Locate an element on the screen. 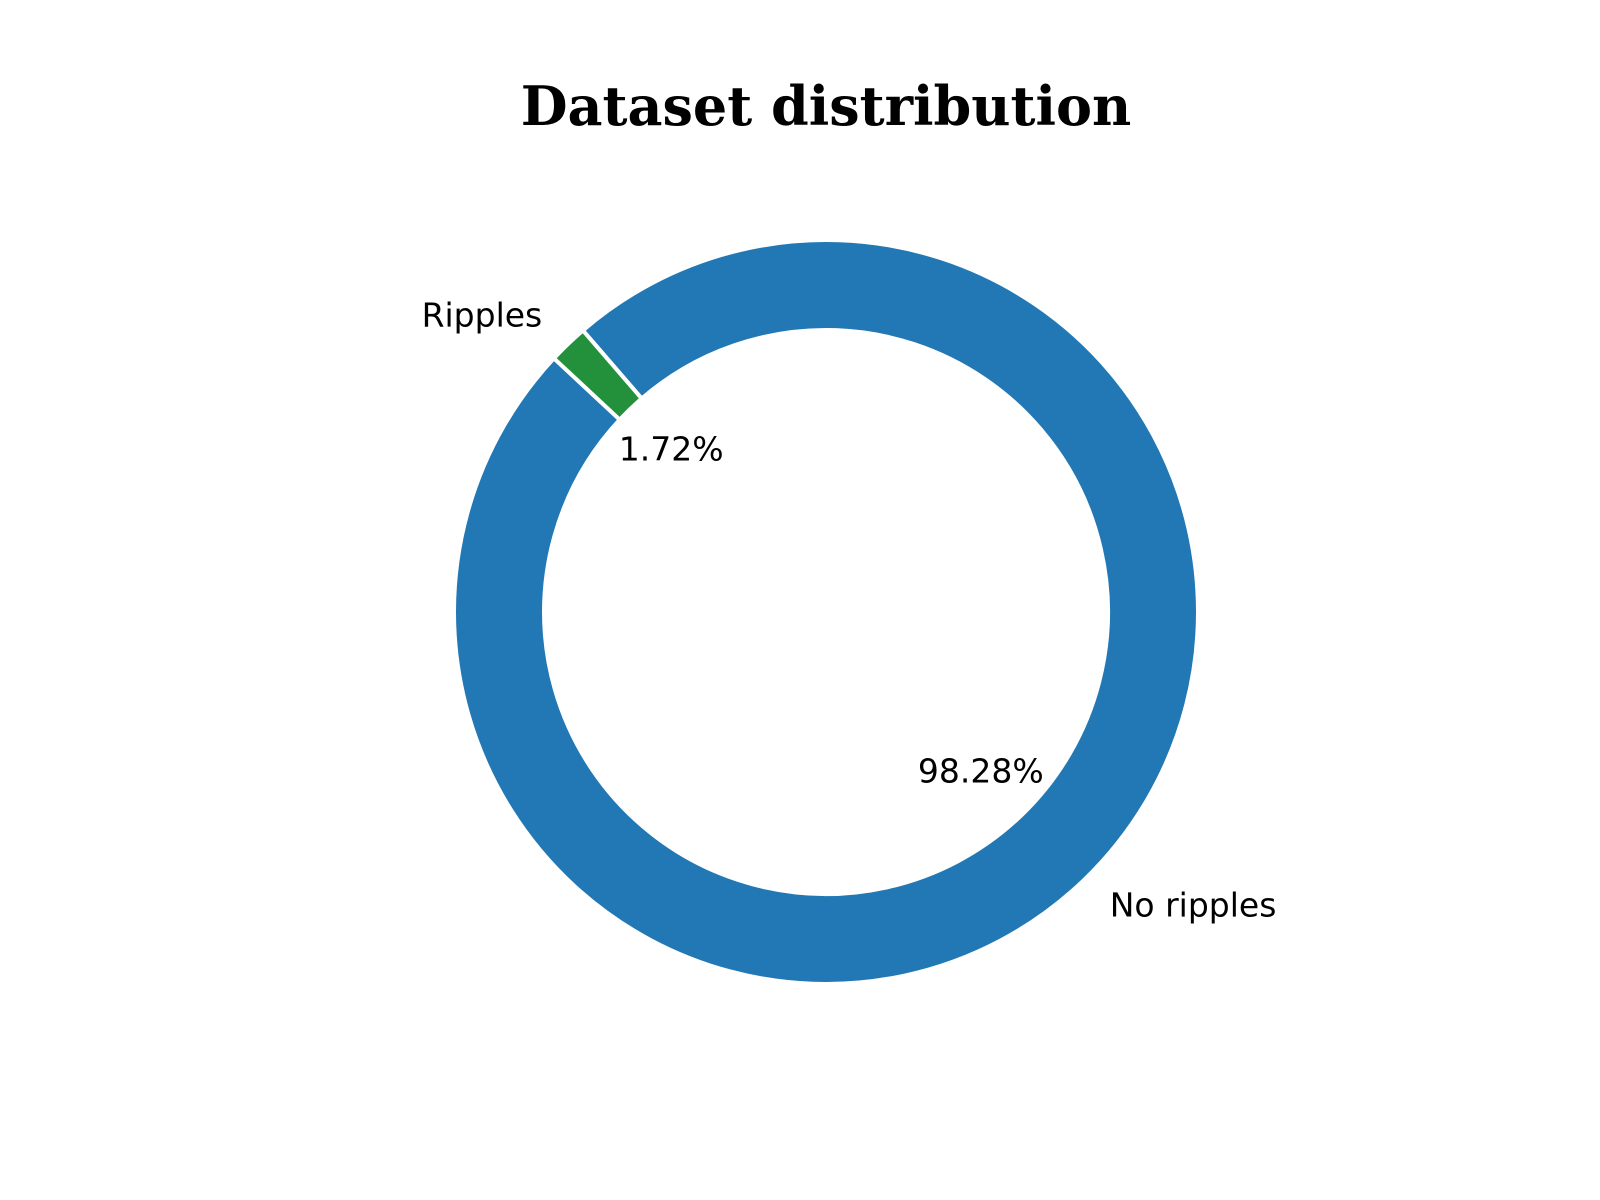 The width and height of the screenshot is (1600, 1200). label-ripples: Ripples is located at coordinates (482, 315).